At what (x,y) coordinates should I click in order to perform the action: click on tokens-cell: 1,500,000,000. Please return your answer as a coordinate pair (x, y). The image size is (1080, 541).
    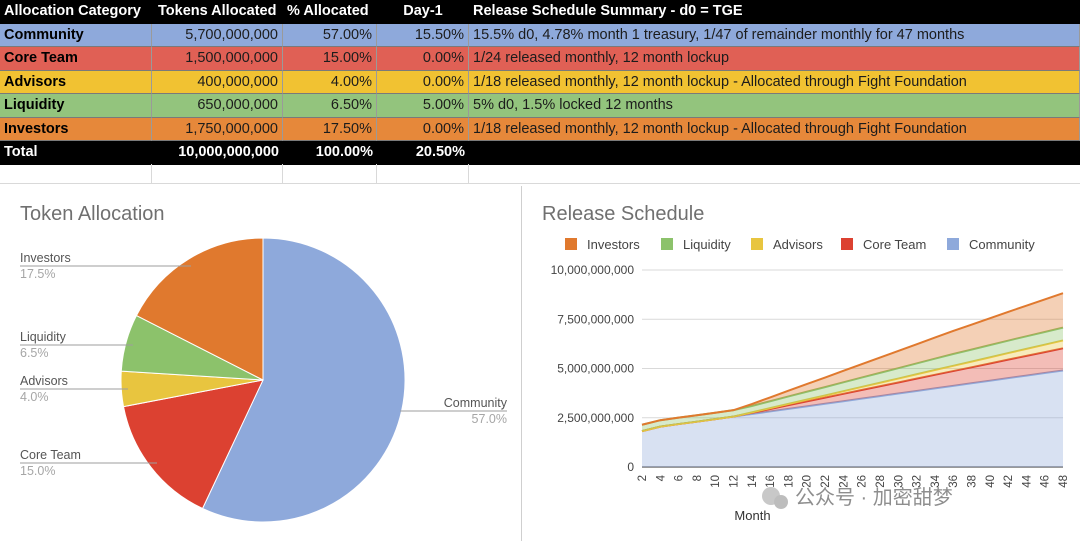
    Looking at the image, I should click on (217, 59).